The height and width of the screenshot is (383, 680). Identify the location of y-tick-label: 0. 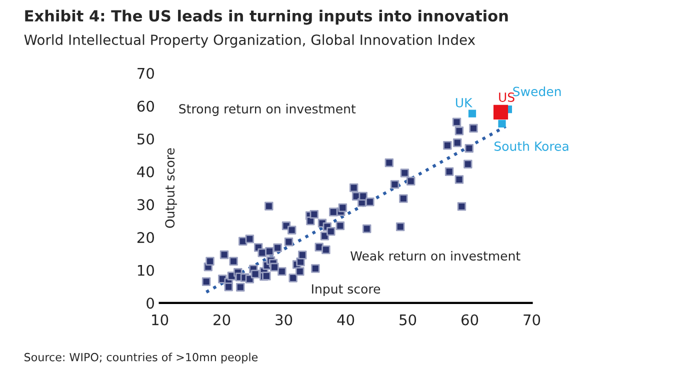
(150, 303).